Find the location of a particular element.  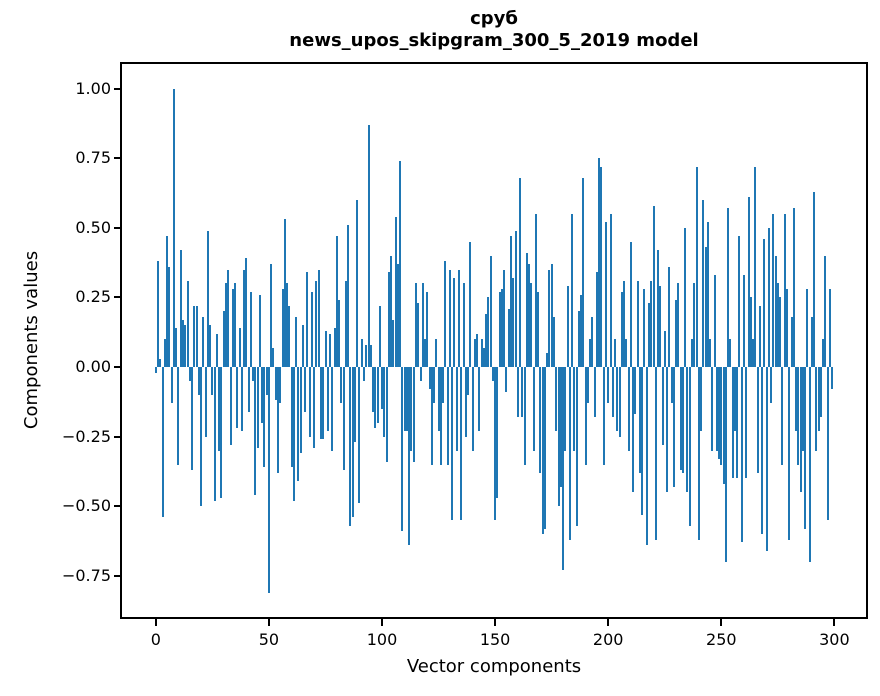

x-tick-label: 50 is located at coordinates (269, 639).